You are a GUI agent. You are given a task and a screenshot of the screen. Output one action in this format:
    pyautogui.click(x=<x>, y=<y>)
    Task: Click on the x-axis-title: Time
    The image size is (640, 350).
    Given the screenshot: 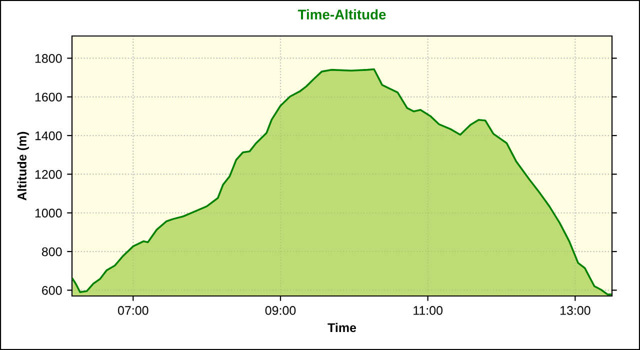 What is the action you would take?
    pyautogui.click(x=342, y=327)
    